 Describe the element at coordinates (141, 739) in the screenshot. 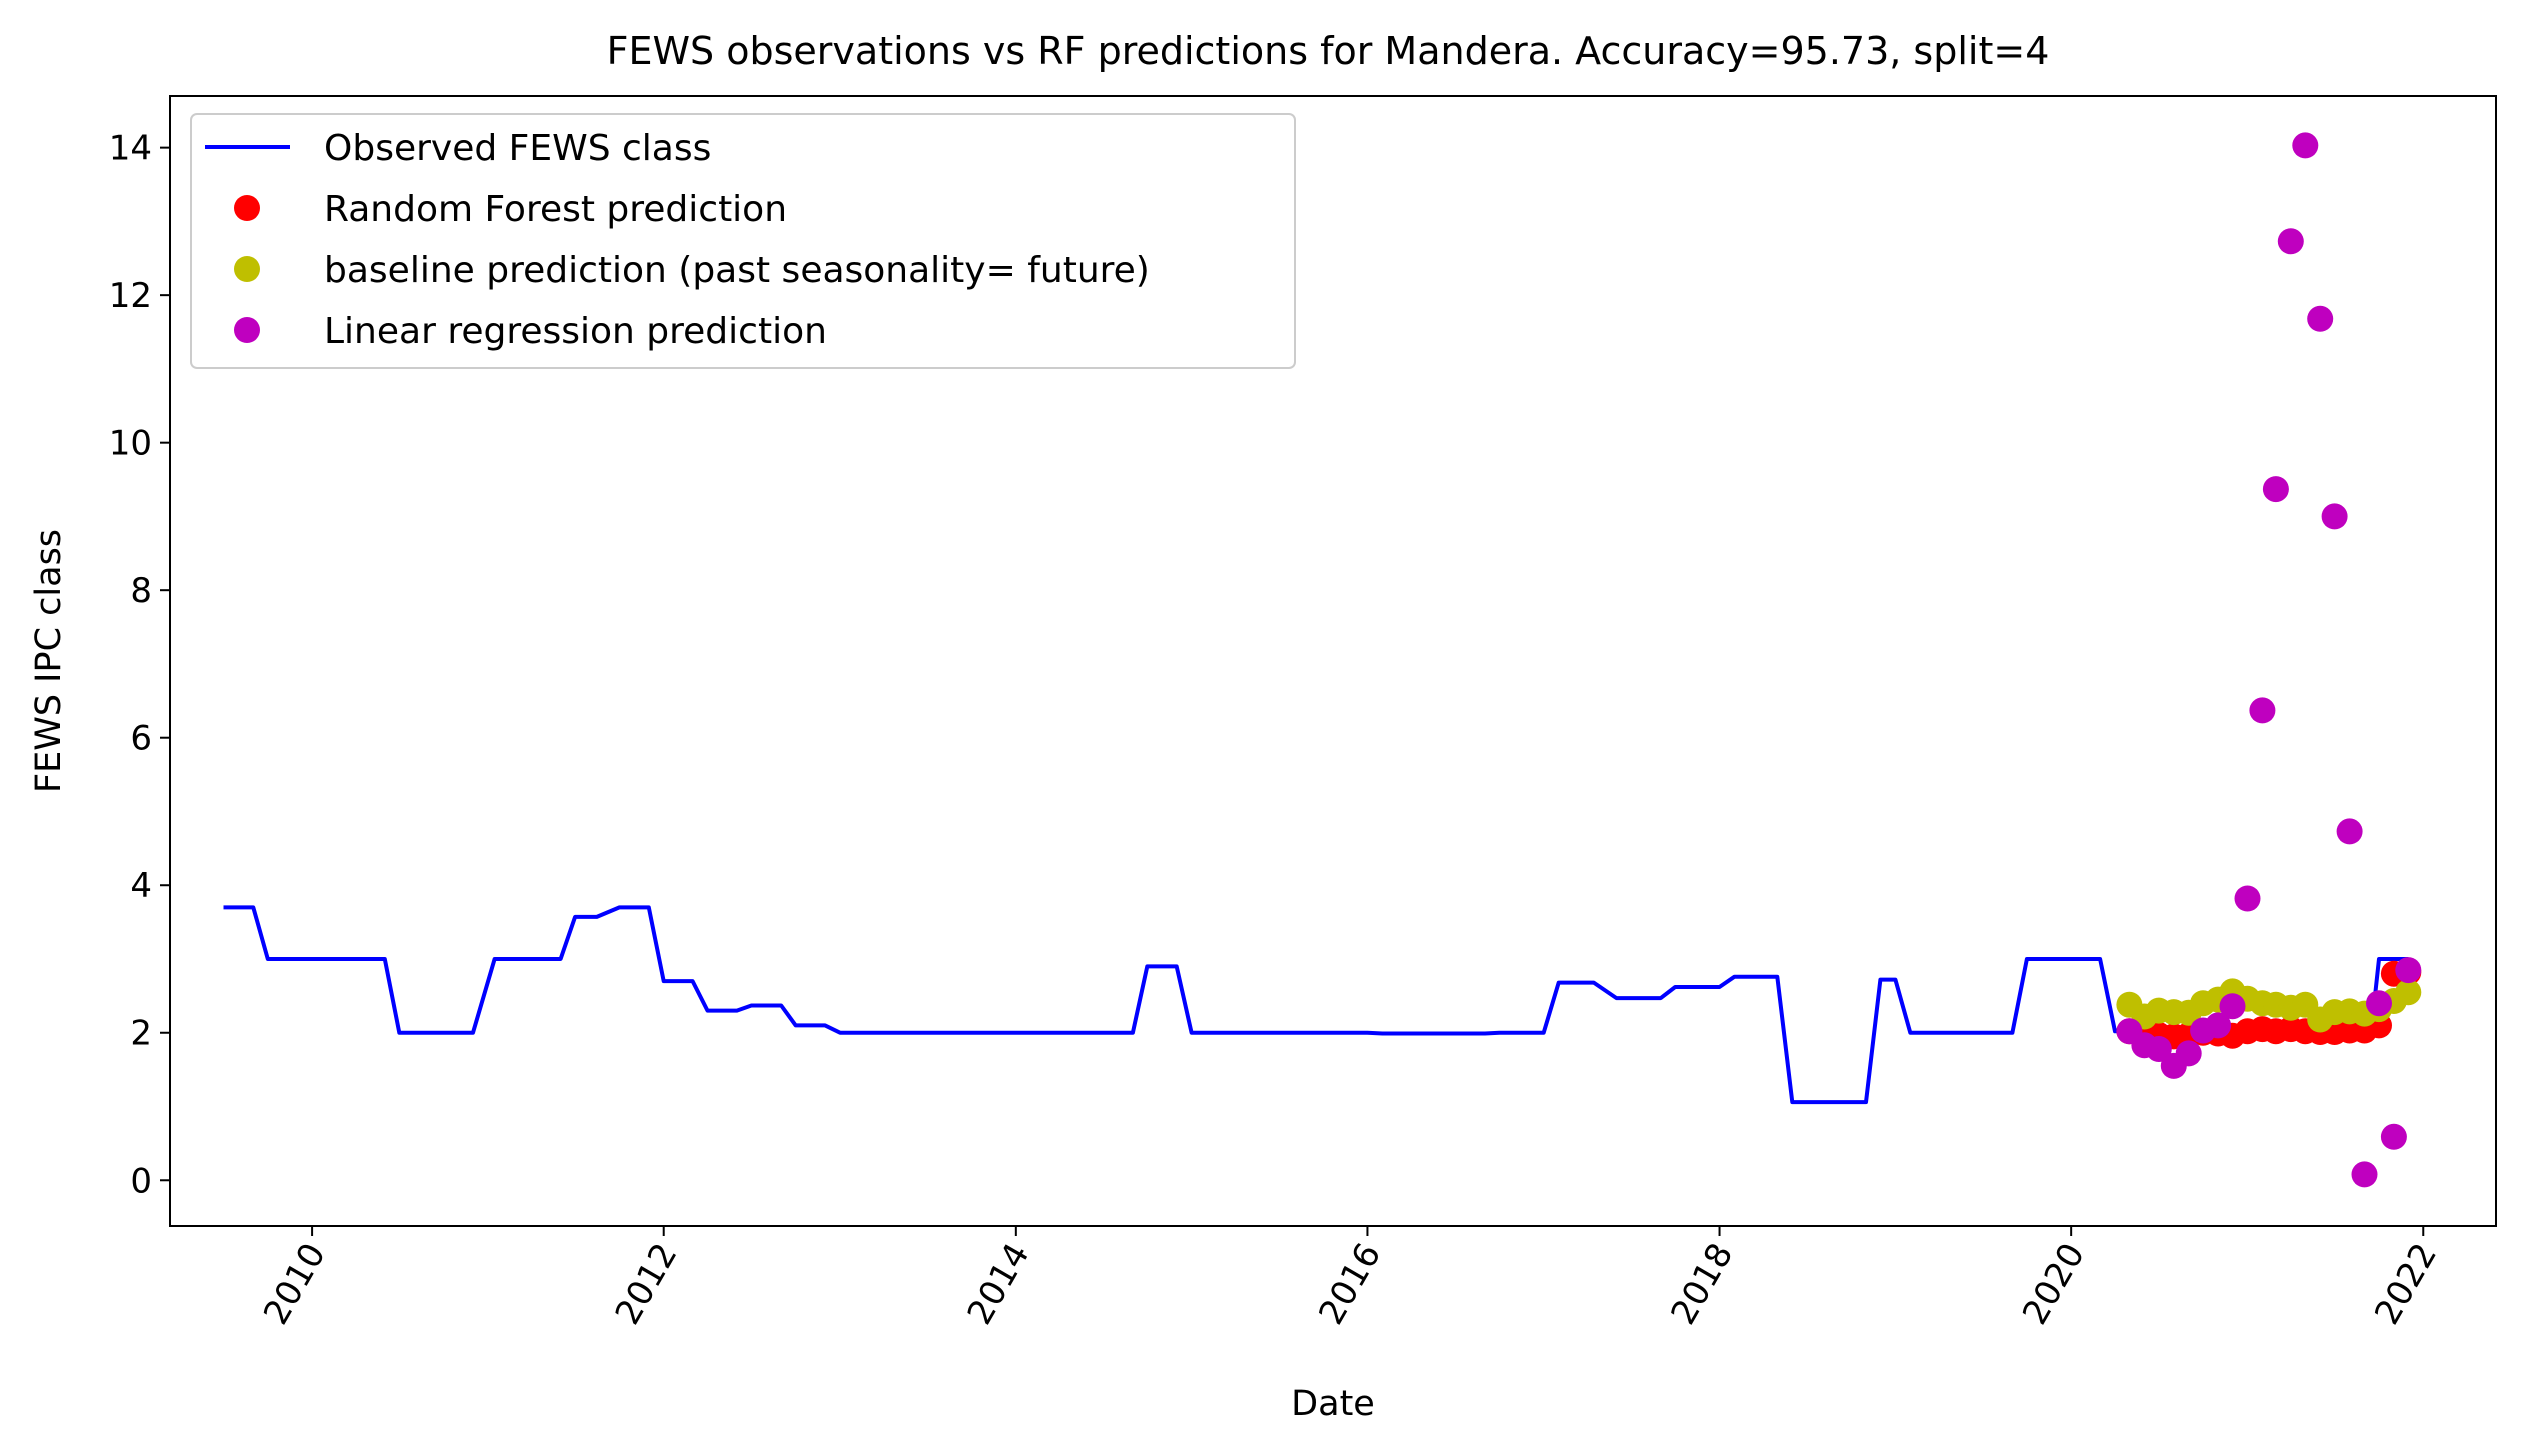

I see `y-tick-label: 6` at that location.